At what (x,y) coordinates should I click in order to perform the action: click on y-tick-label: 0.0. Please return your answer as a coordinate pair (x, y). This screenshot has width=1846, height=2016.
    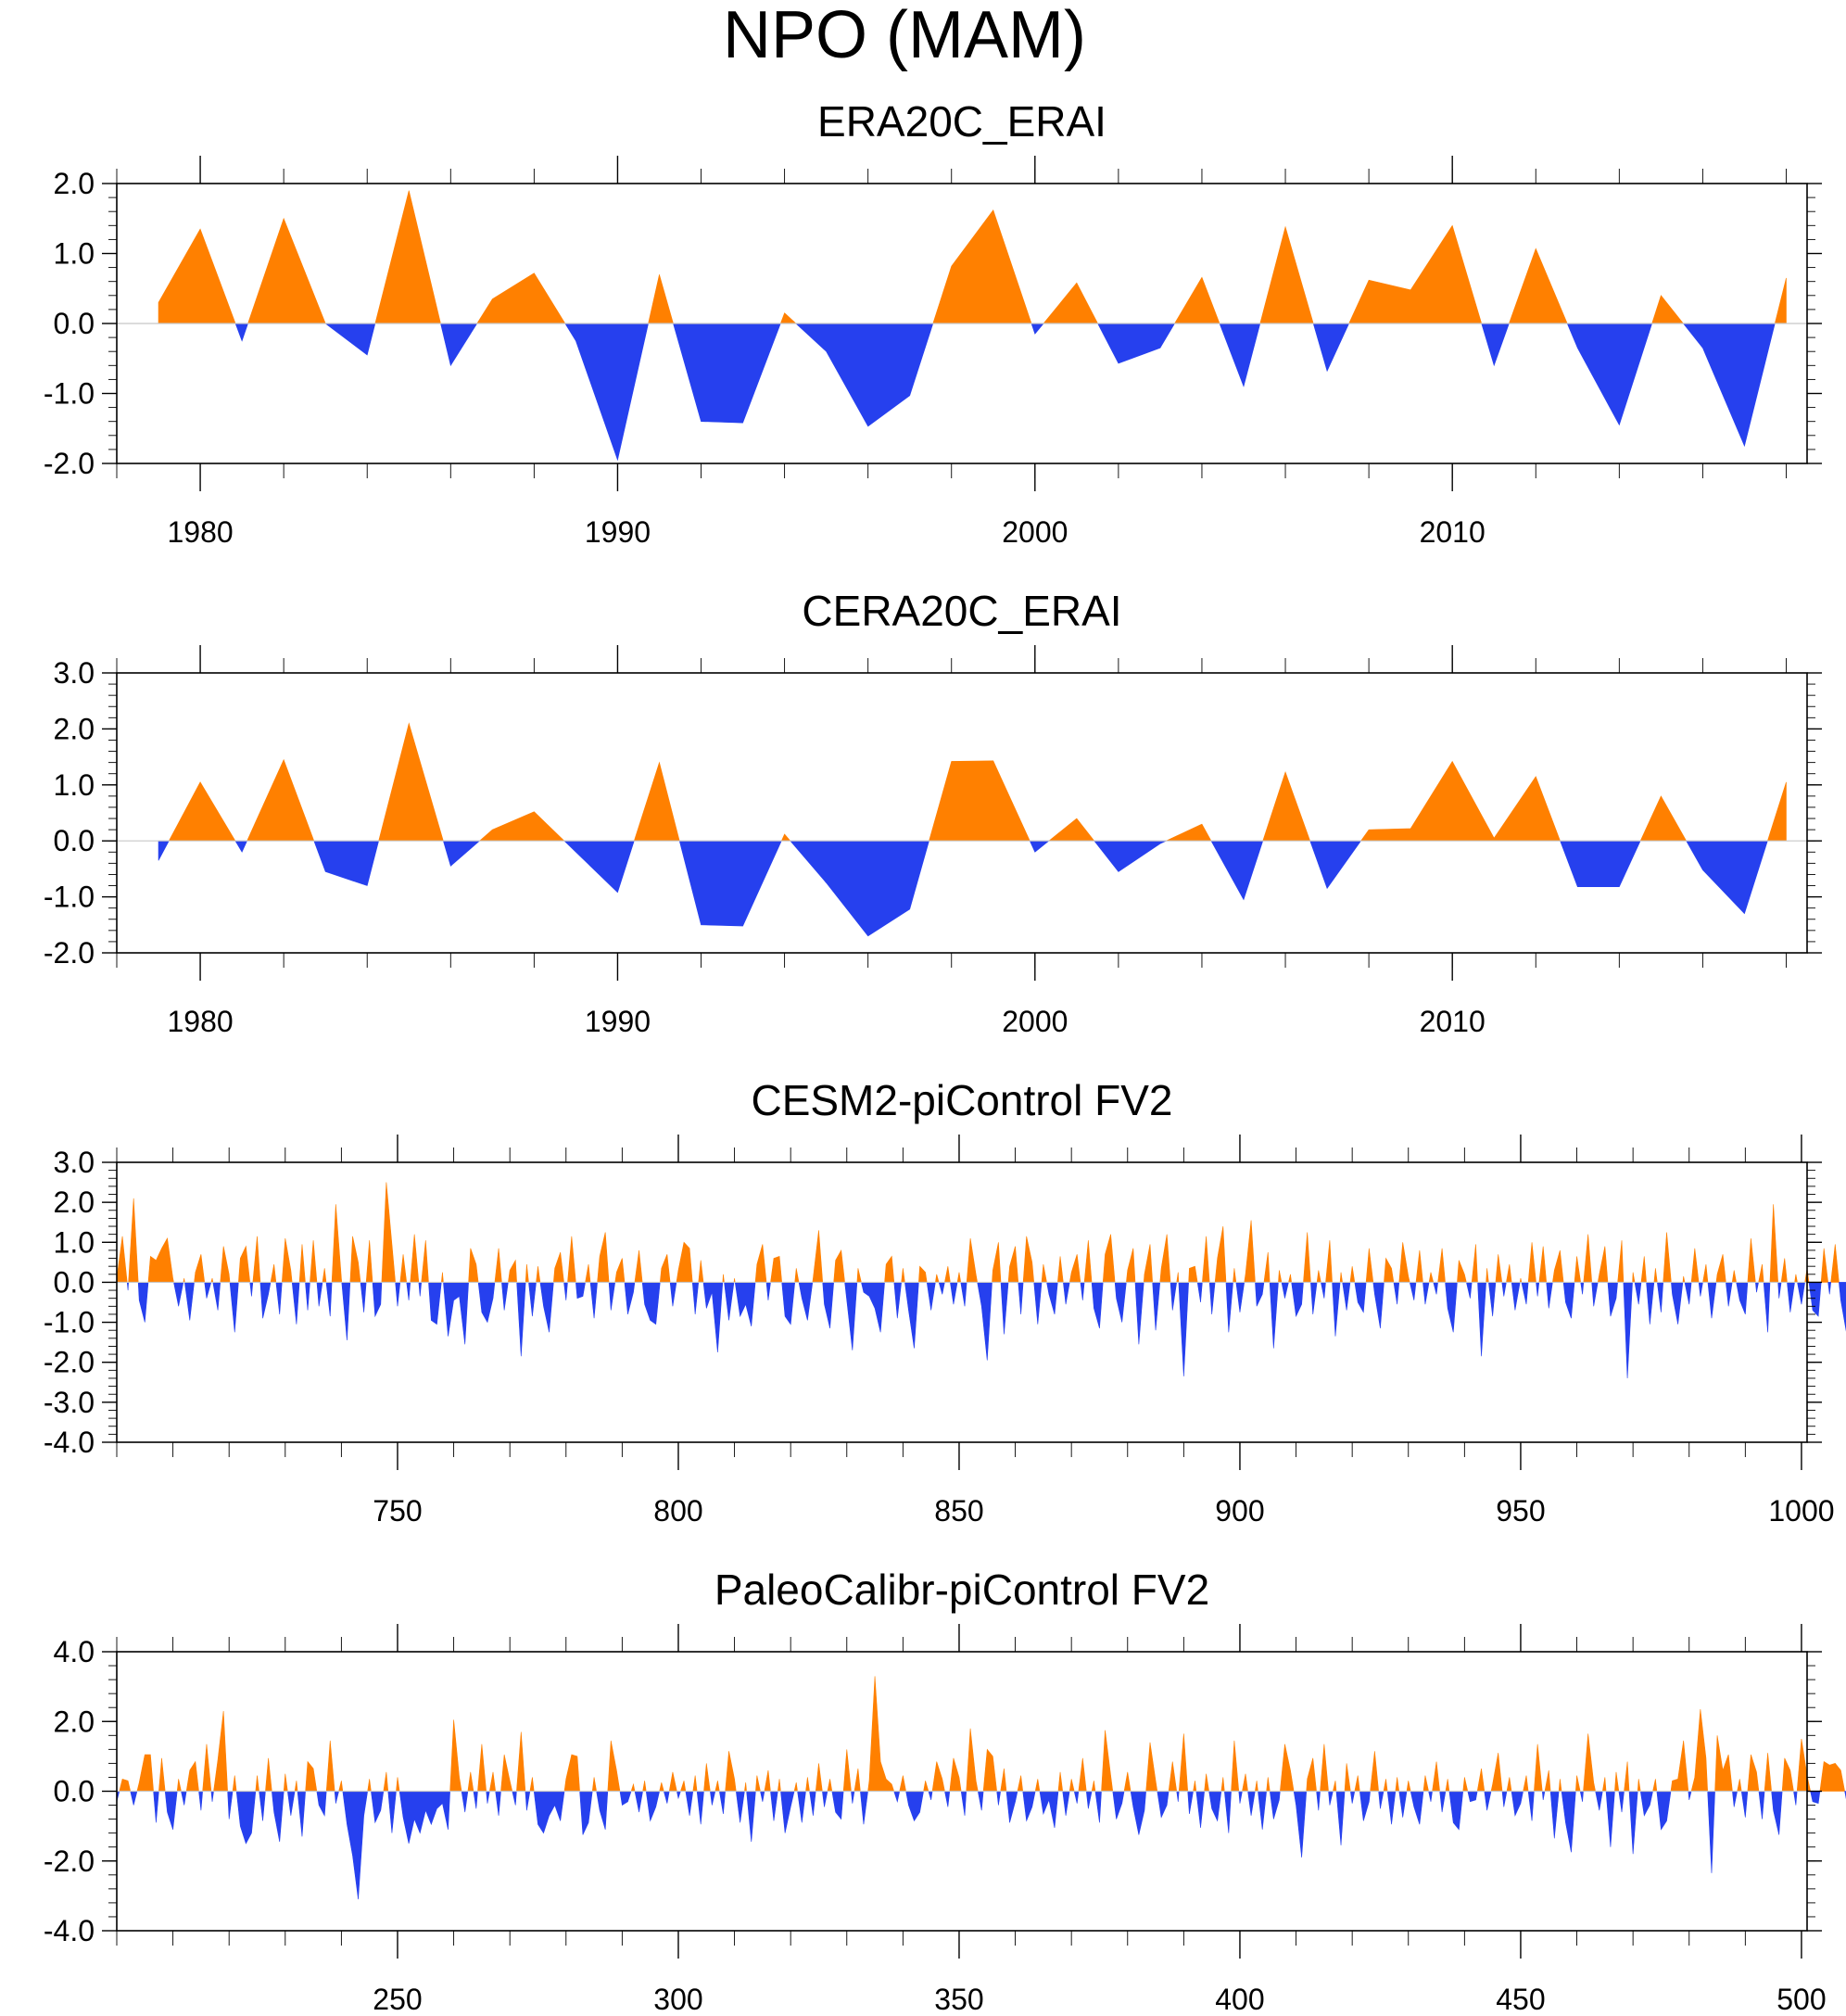
    Looking at the image, I should click on (74, 324).